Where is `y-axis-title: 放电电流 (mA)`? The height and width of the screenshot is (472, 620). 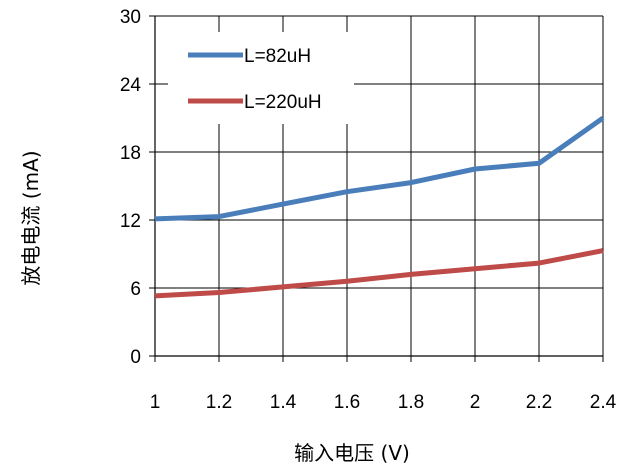
y-axis-title: 放电电流 (mA) is located at coordinates (31, 217).